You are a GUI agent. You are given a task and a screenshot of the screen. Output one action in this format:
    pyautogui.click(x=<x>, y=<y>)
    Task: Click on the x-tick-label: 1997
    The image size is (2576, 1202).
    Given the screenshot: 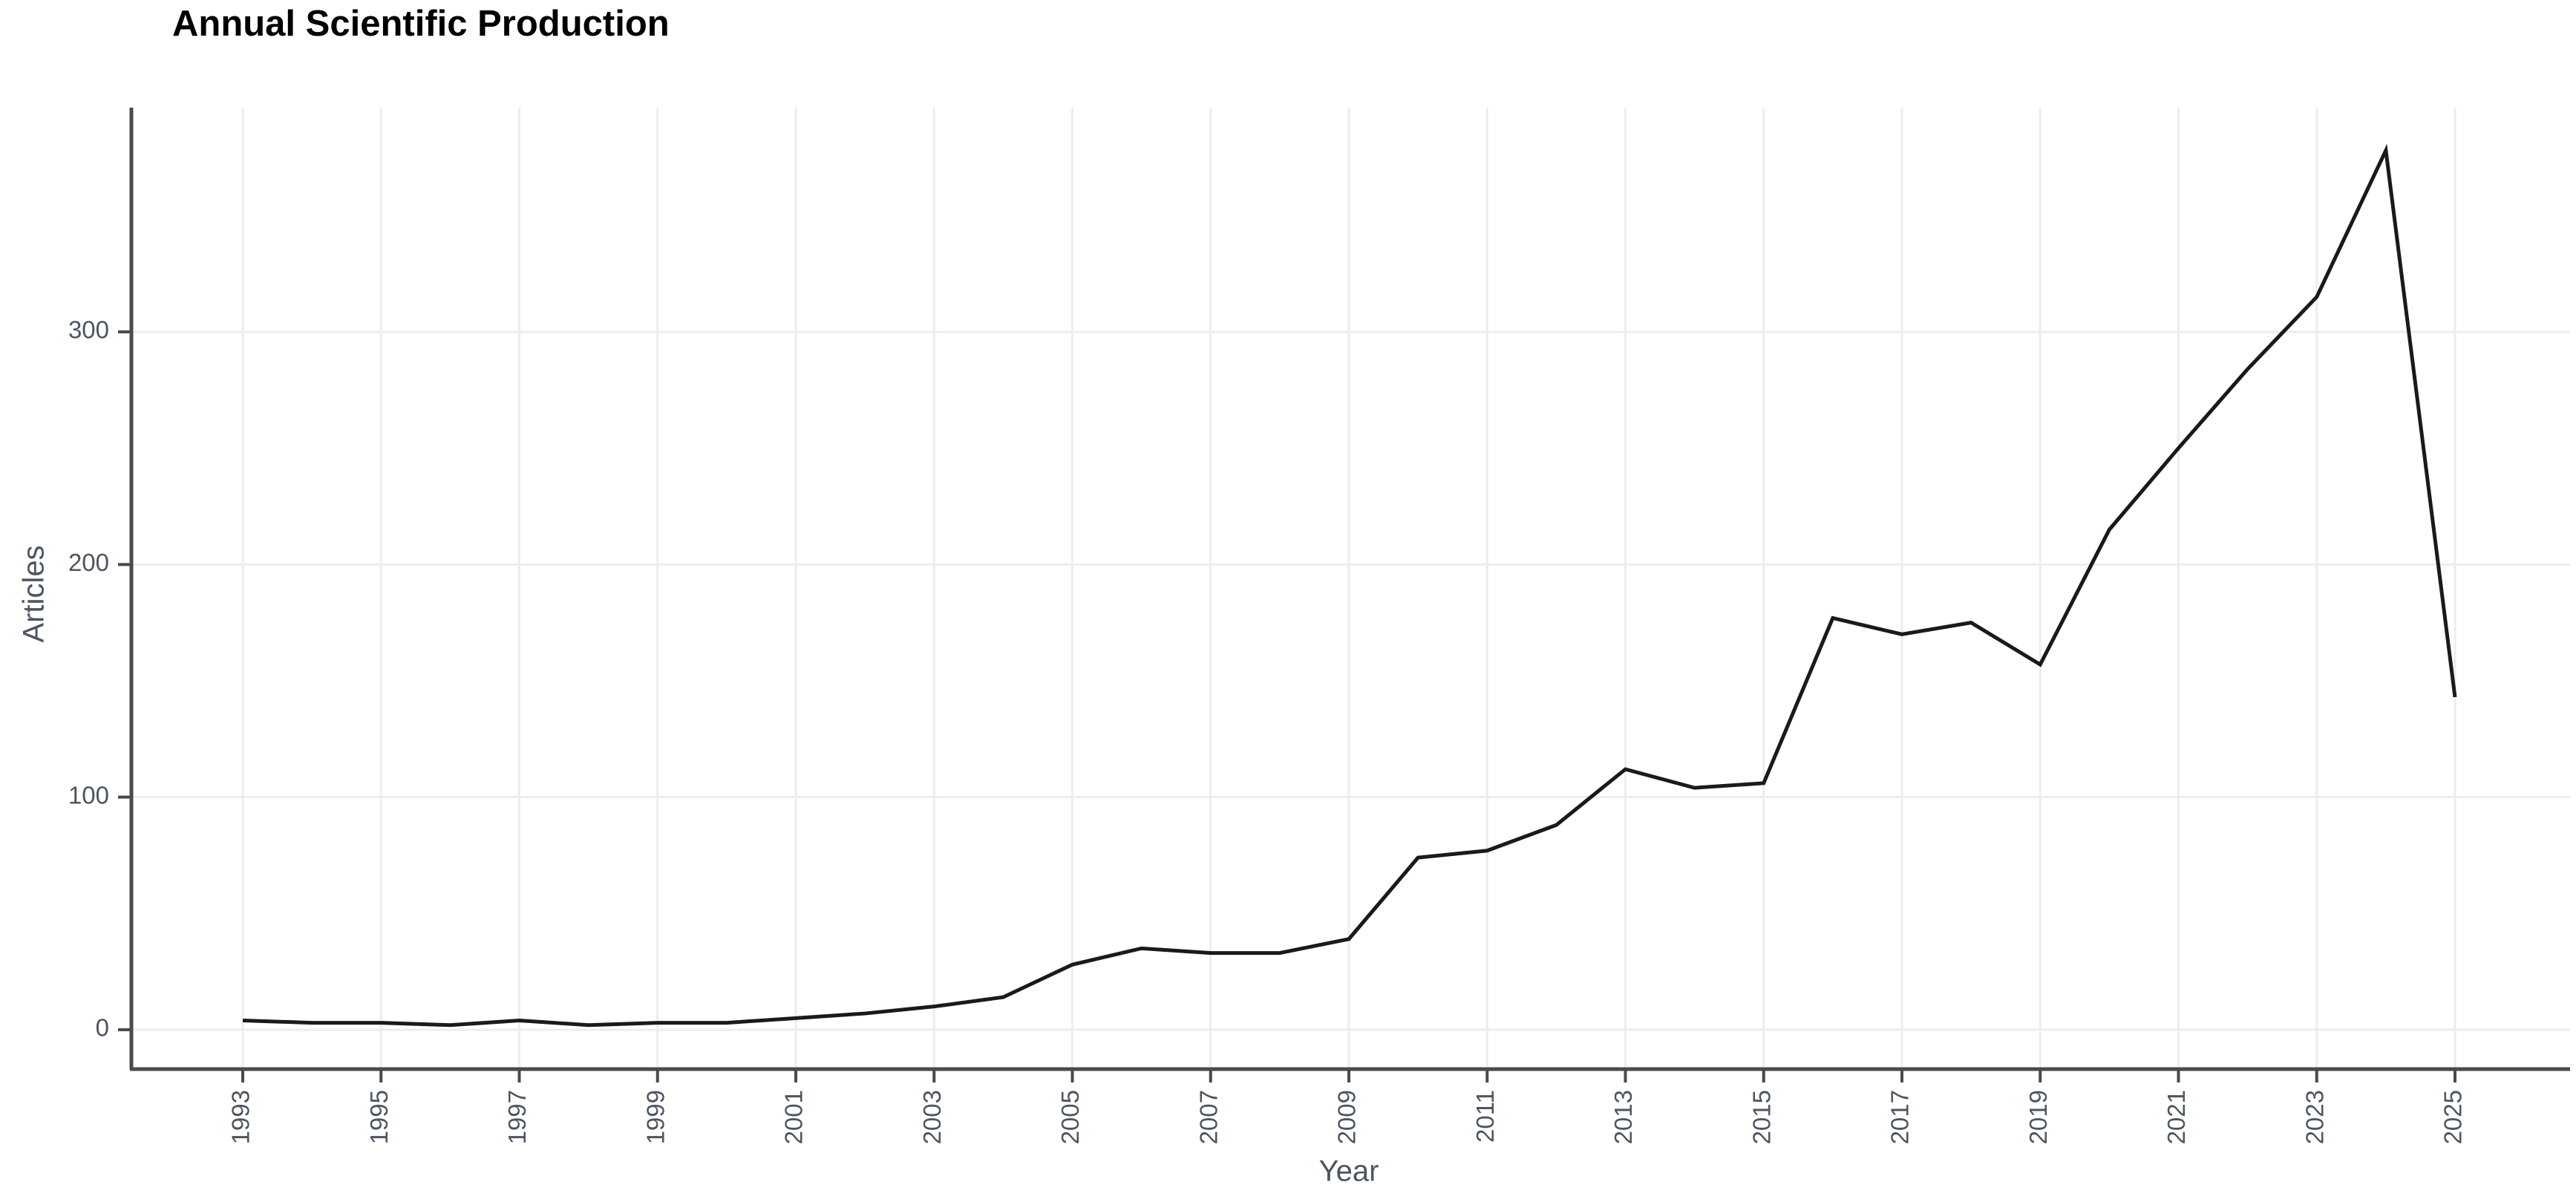 What is the action you would take?
    pyautogui.click(x=517, y=1117)
    